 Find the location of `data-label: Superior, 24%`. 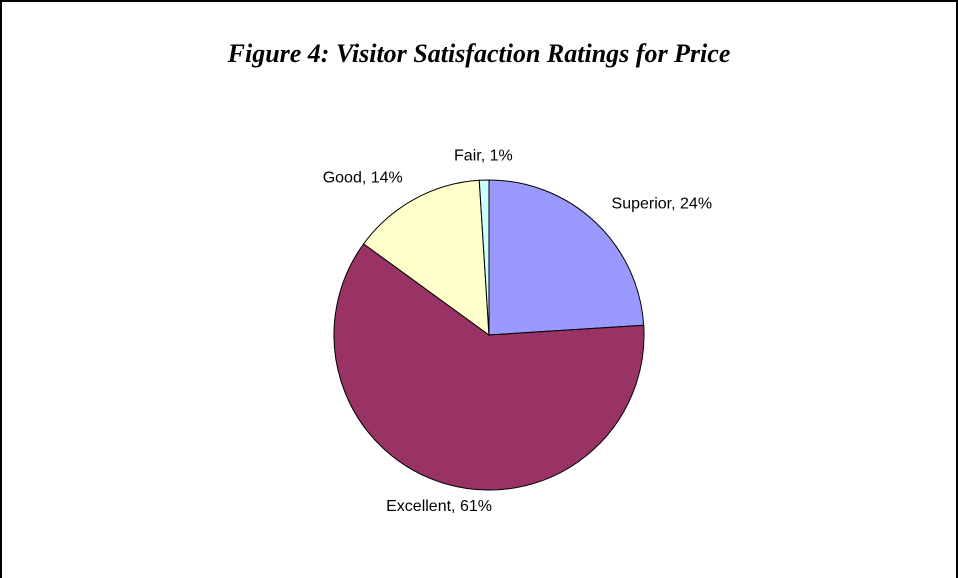

data-label: Superior, 24% is located at coordinates (662, 204).